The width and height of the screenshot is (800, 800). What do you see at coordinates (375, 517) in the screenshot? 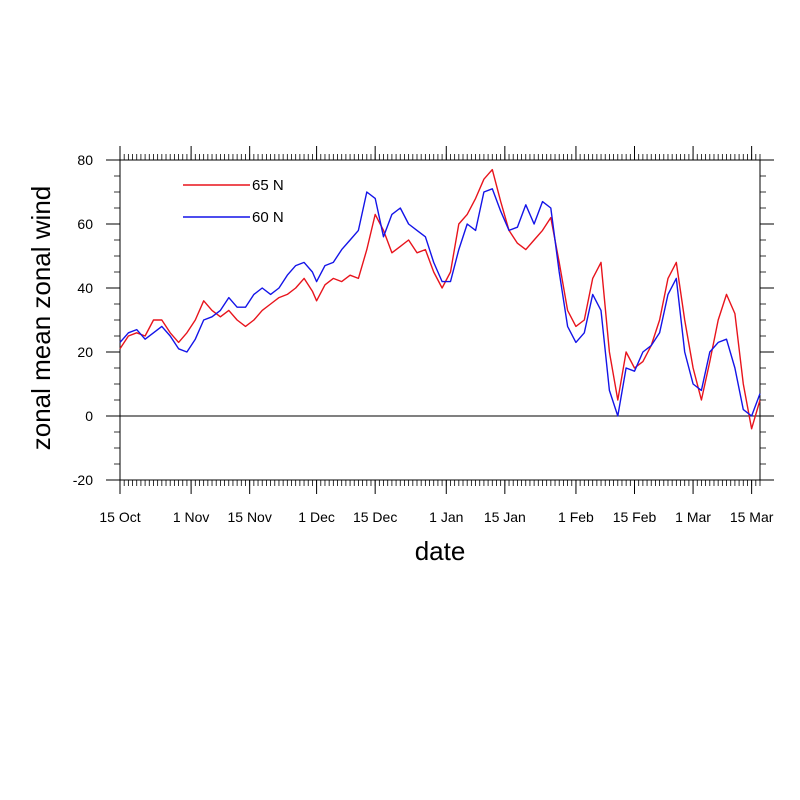
I see `x-tick-label: 15 Dec` at bounding box center [375, 517].